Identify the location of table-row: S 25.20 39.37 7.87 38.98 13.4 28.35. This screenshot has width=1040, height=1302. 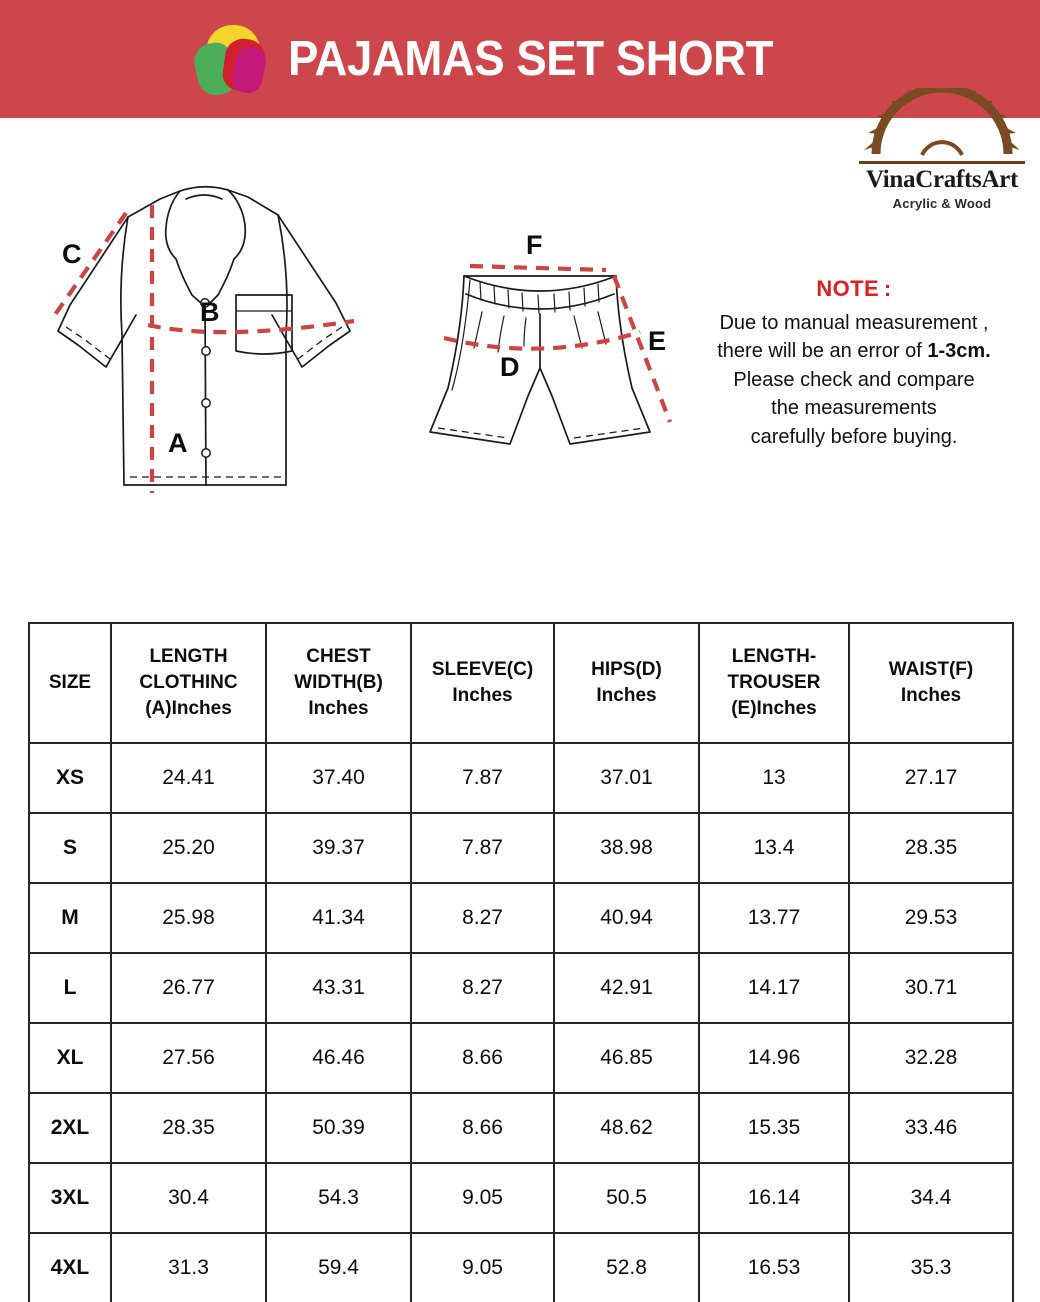
(521, 848).